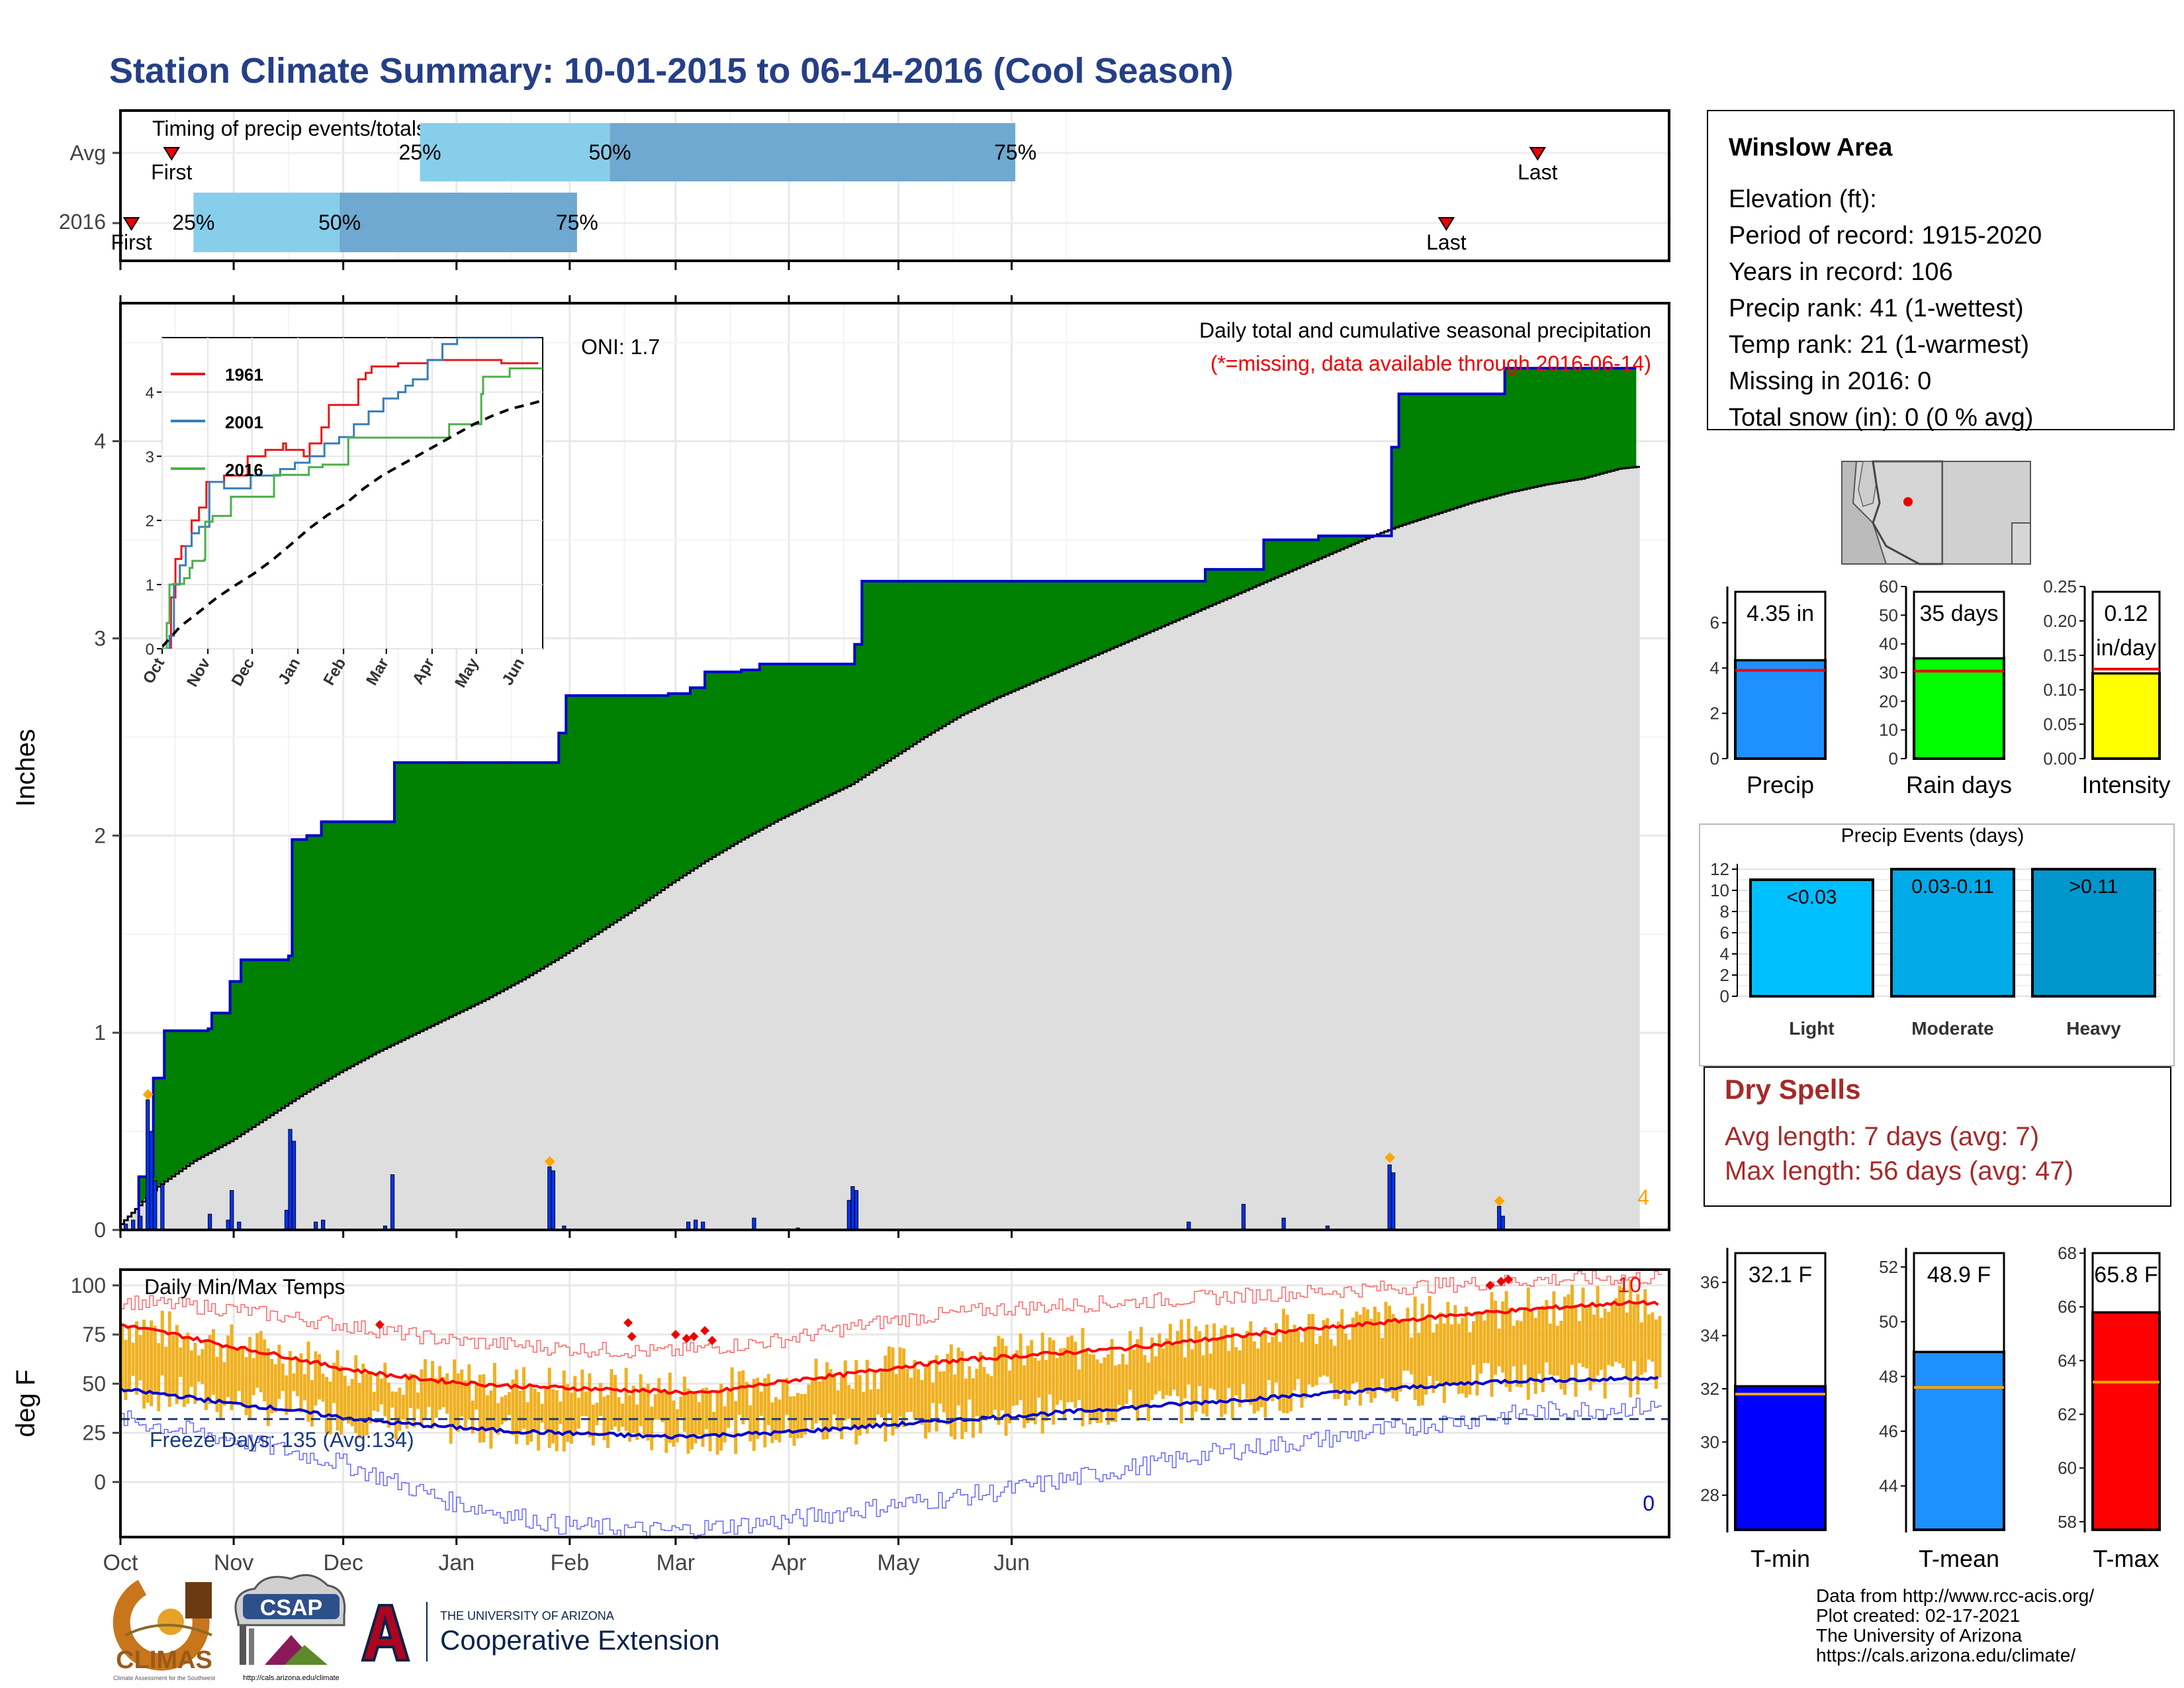 The width and height of the screenshot is (2184, 1688). What do you see at coordinates (2126, 1282) in the screenshot?
I see `tbar-tmax-label-box` at bounding box center [2126, 1282].